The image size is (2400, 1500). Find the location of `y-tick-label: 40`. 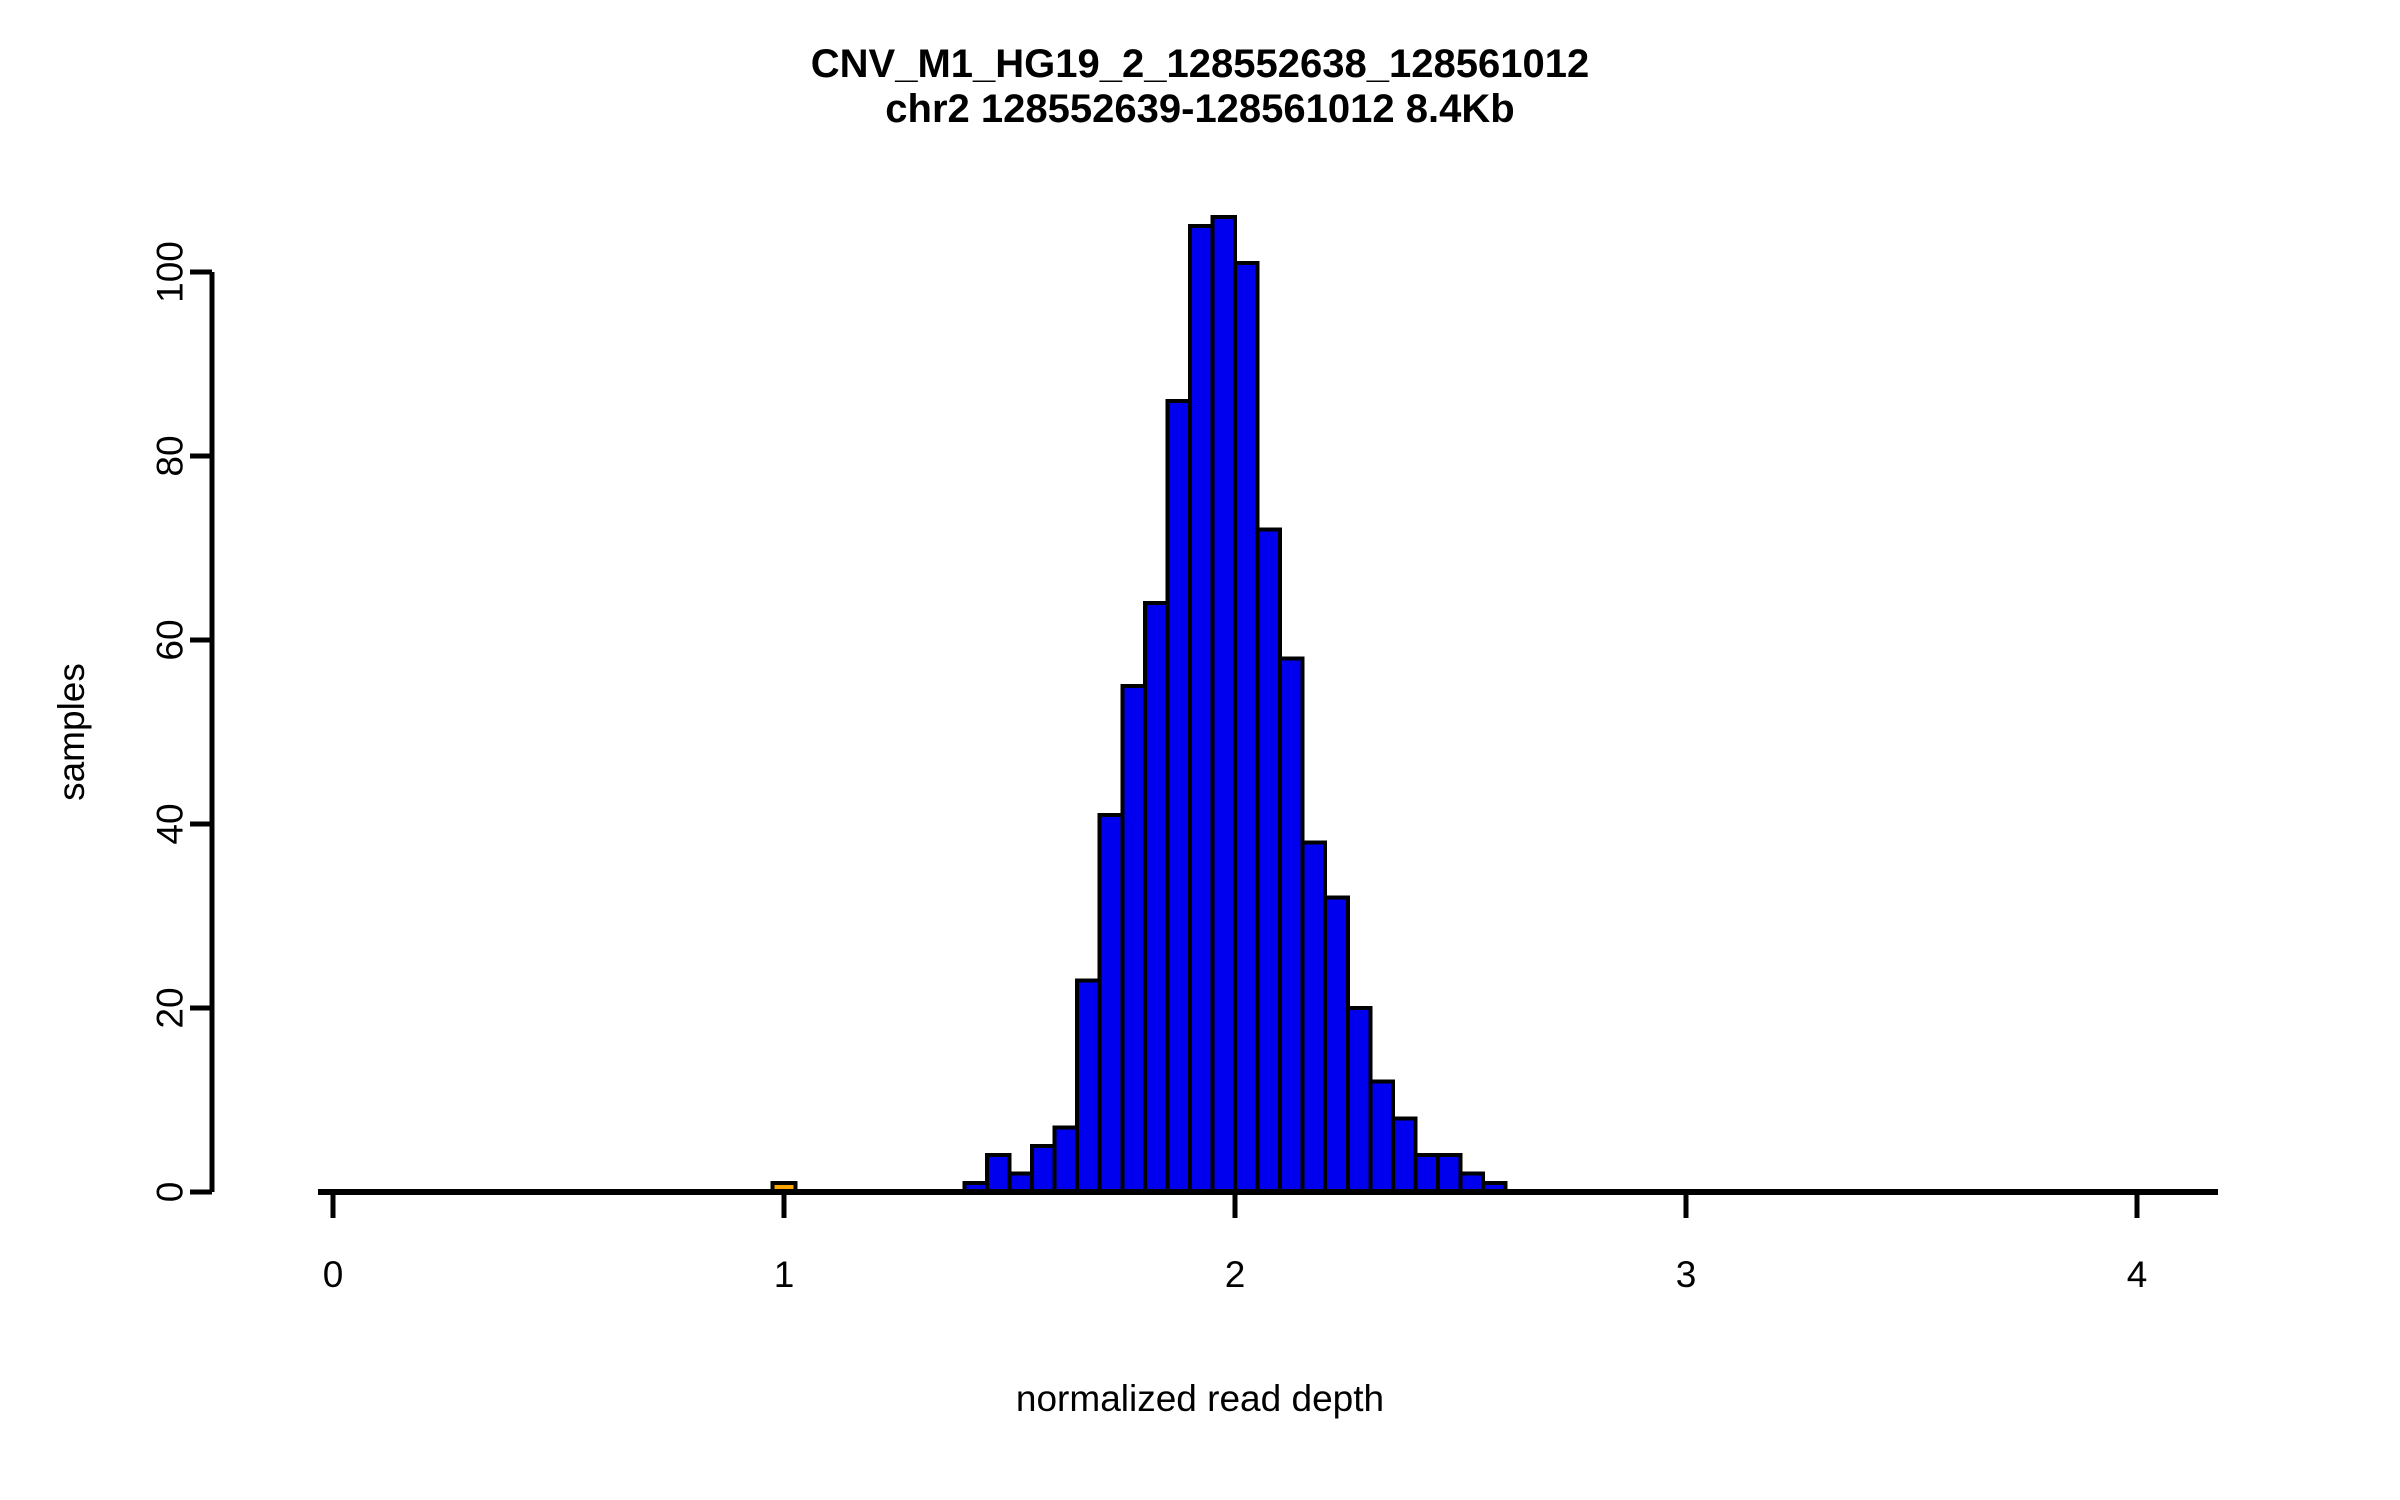

y-tick-label: 40 is located at coordinates (170, 823).